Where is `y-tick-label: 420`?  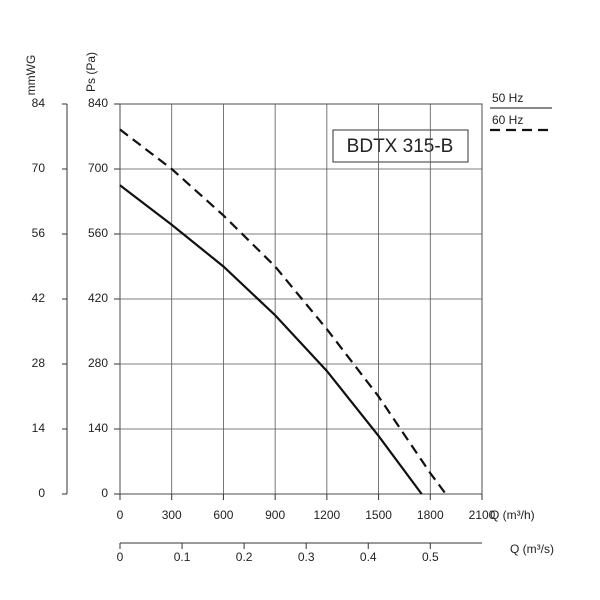 y-tick-label: 420 is located at coordinates (98, 298).